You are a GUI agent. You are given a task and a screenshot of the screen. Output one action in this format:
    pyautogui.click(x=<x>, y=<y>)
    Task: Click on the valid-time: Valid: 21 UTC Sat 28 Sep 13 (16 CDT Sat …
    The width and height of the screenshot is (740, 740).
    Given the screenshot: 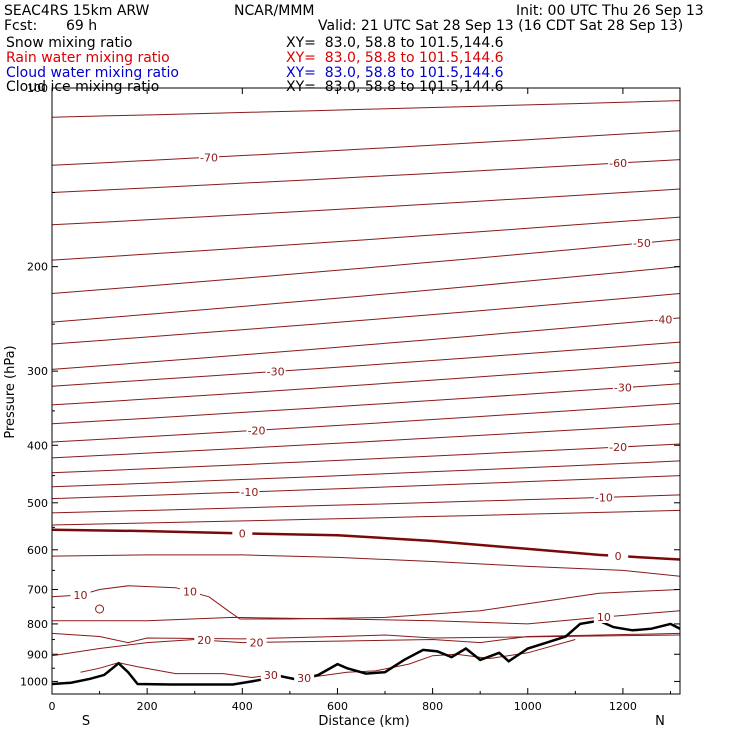 What is the action you would take?
    pyautogui.click(x=501, y=26)
    